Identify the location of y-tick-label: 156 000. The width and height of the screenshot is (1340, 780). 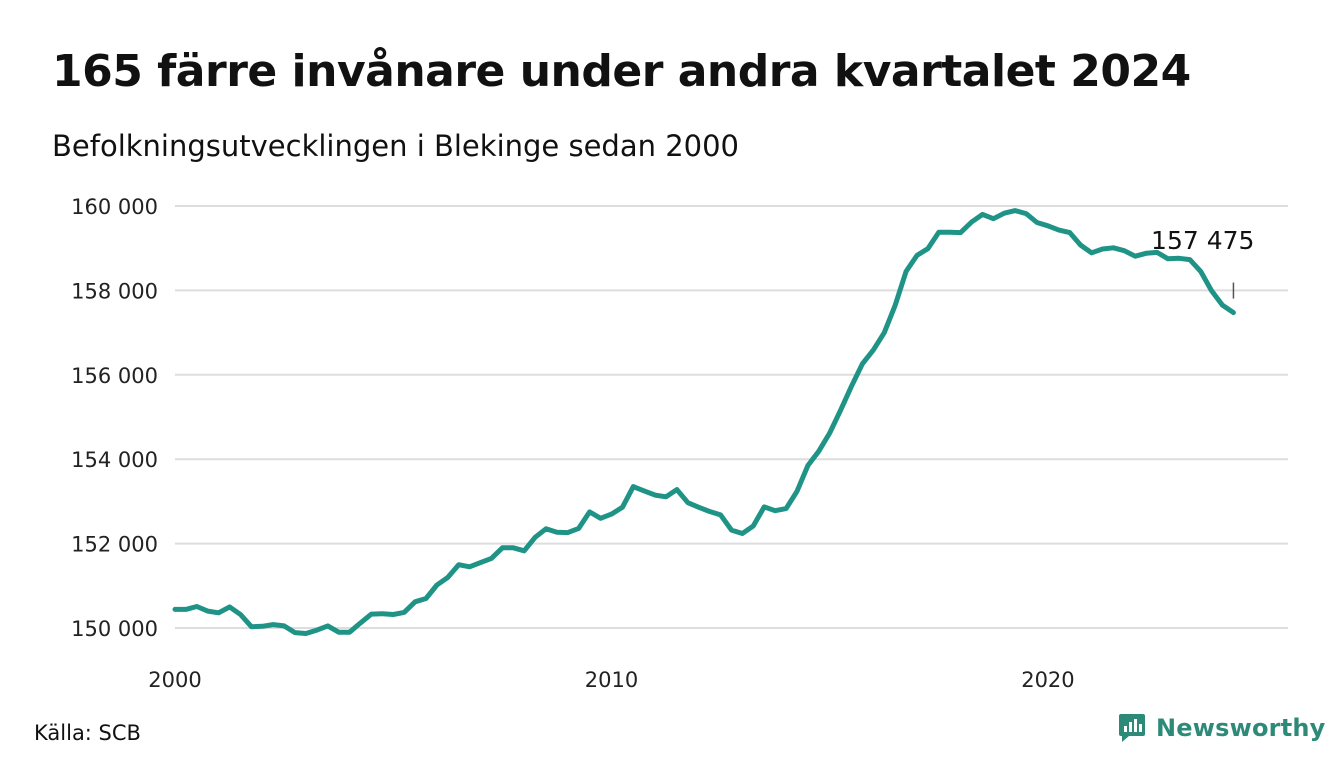
(114, 376).